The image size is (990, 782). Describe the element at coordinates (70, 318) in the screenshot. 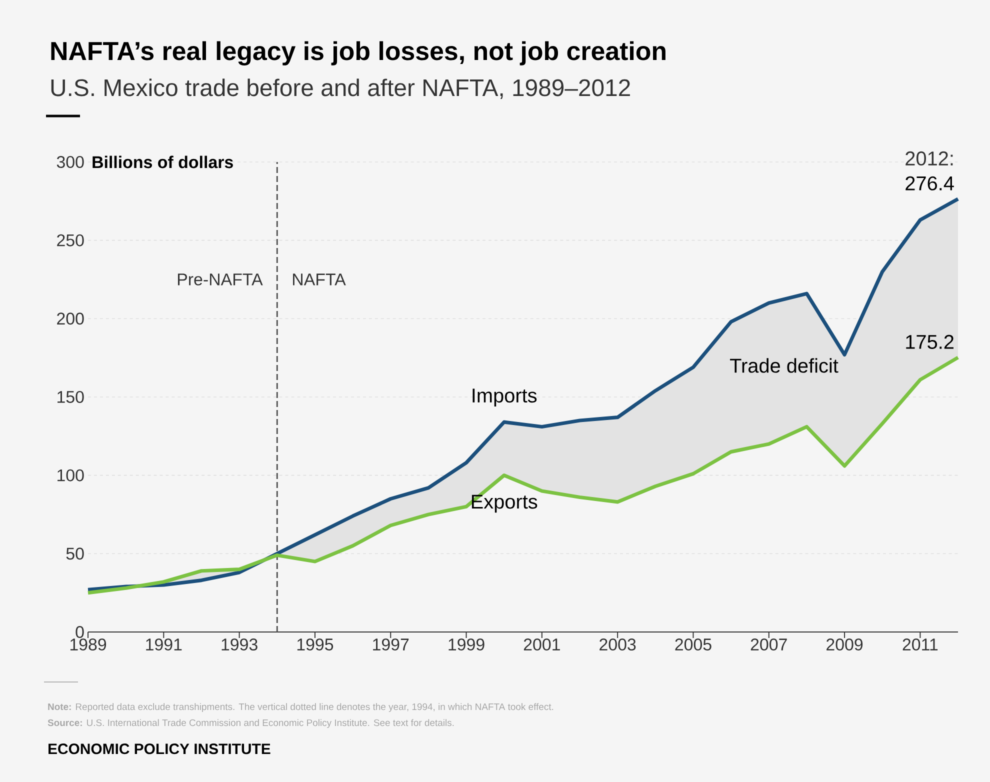

I see `y-tick-label: 200` at that location.